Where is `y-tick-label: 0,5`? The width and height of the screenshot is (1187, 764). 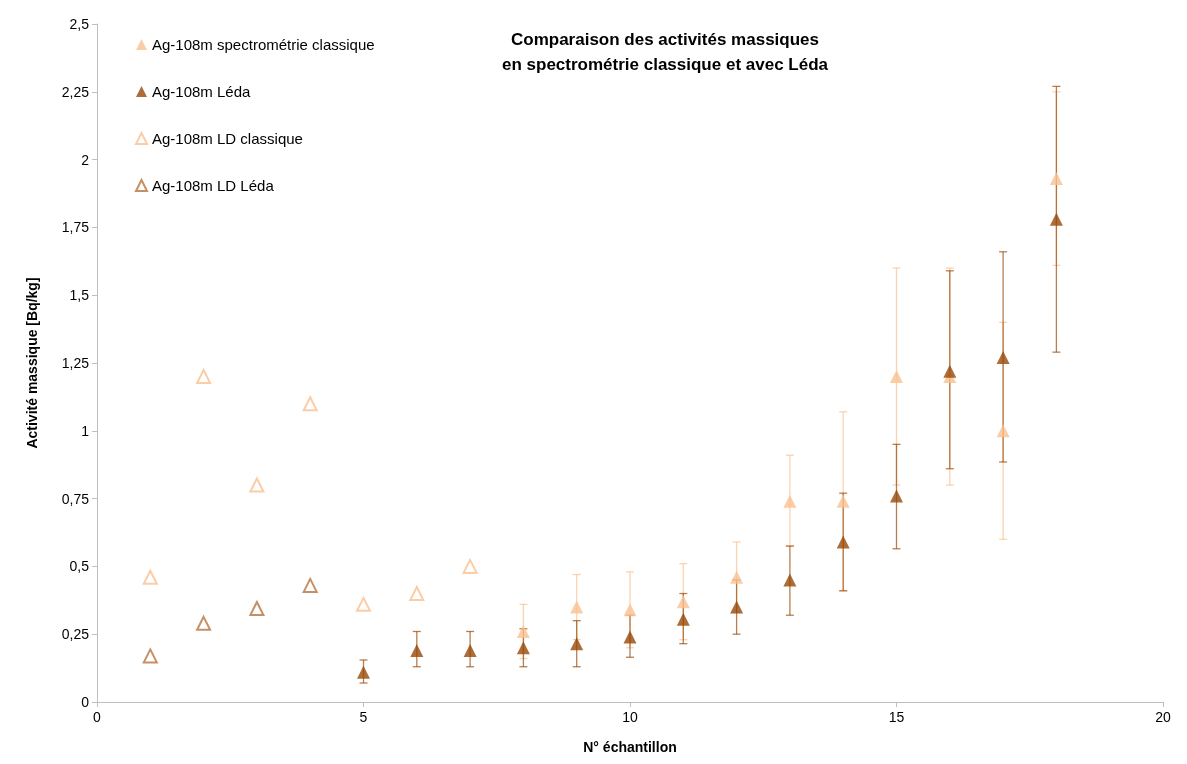 y-tick-label: 0,5 is located at coordinates (79, 566).